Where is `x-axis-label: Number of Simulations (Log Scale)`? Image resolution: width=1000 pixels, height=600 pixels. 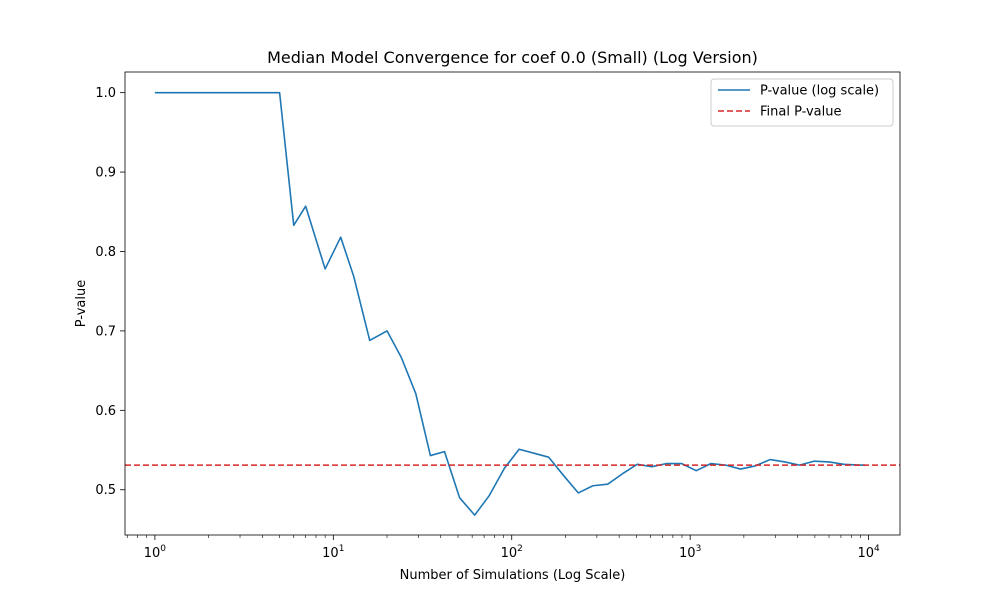
x-axis-label: Number of Simulations (Log Scale) is located at coordinates (513, 575).